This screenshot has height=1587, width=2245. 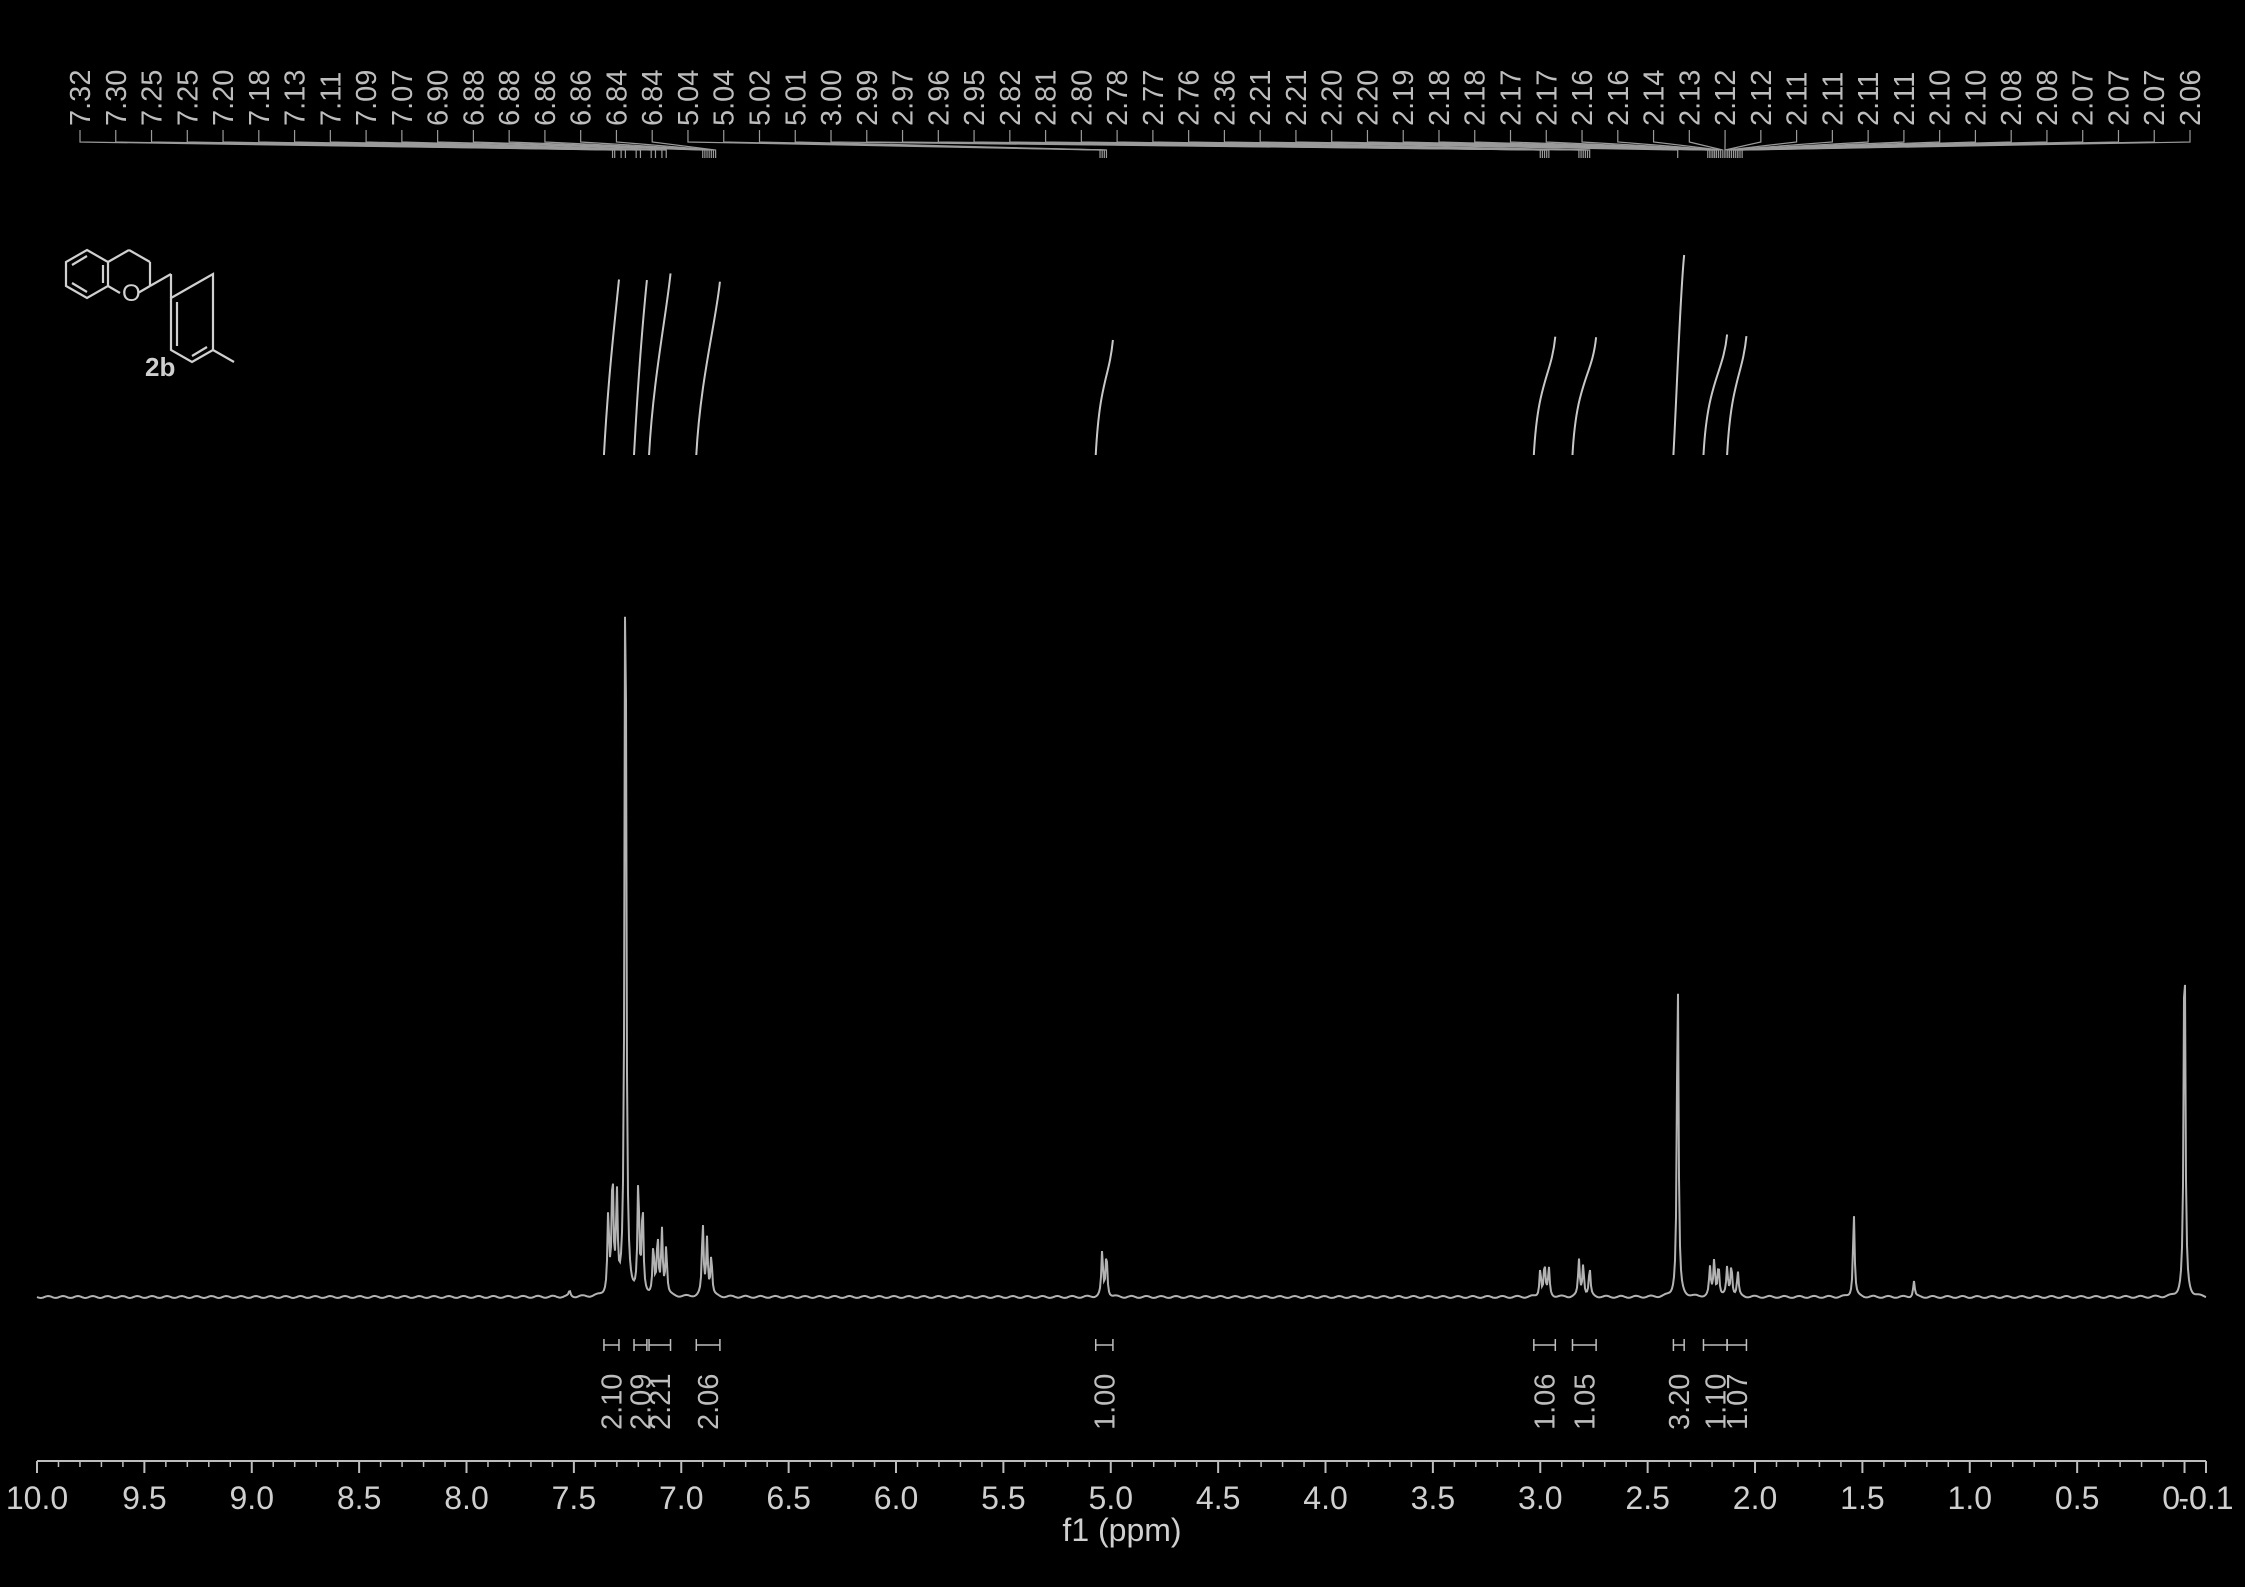 I want to click on x-tick-label: 9.5, so click(x=144, y=1498).